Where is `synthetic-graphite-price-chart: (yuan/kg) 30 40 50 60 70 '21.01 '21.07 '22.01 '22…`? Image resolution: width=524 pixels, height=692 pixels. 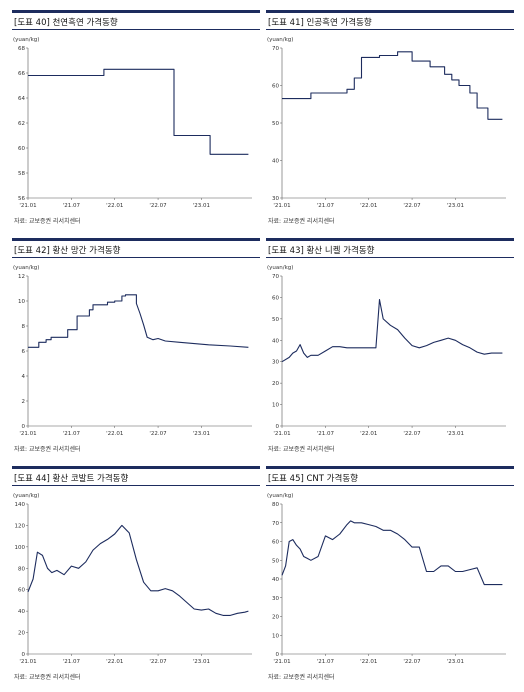
synthetic-graphite-price-chart: (yuan/kg) 30 40 50 60 70 '21.01 '21.07 '22.01 '22… is located at coordinates (386, 123).